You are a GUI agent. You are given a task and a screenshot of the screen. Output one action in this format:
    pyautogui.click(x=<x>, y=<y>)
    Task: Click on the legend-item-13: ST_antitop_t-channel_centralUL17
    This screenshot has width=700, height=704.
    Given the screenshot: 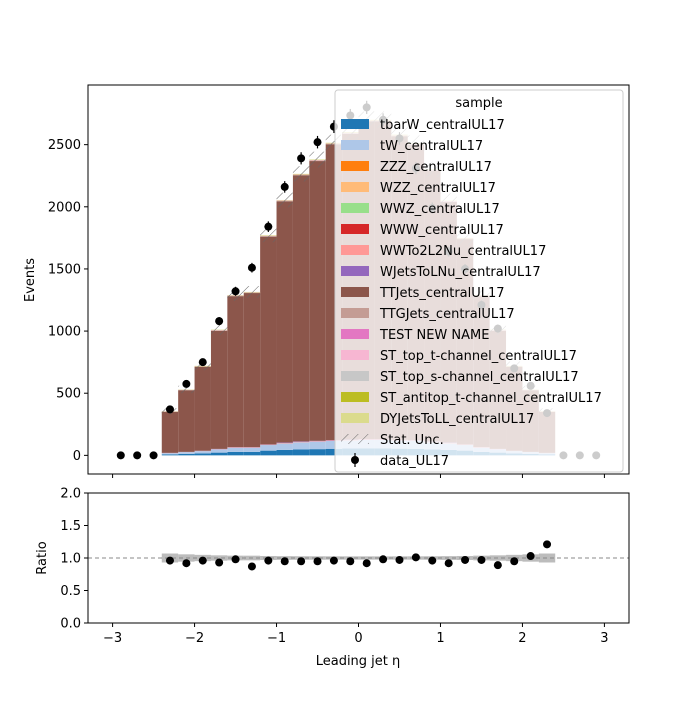 What is the action you would take?
    pyautogui.click(x=471, y=398)
    